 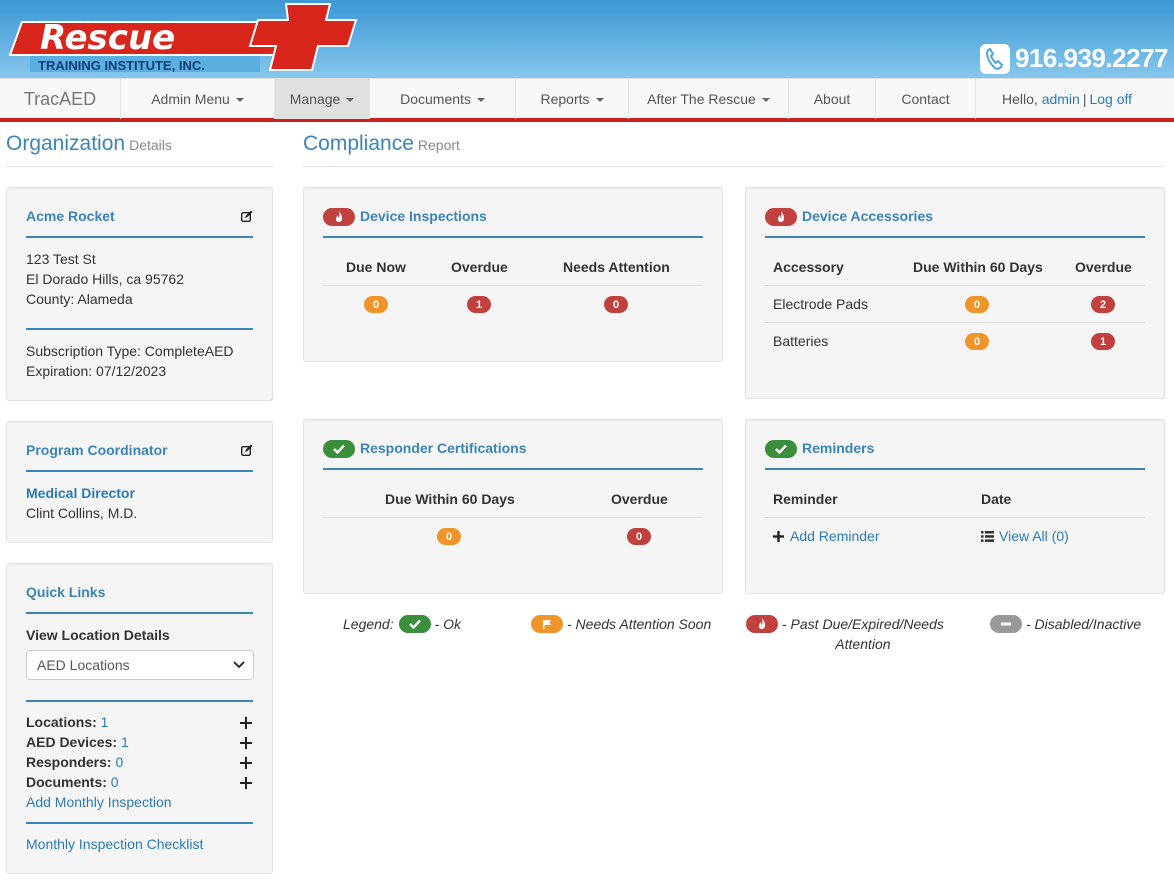 What do you see at coordinates (835, 536) in the screenshot?
I see `add-reminder-text: Add Reminder` at bounding box center [835, 536].